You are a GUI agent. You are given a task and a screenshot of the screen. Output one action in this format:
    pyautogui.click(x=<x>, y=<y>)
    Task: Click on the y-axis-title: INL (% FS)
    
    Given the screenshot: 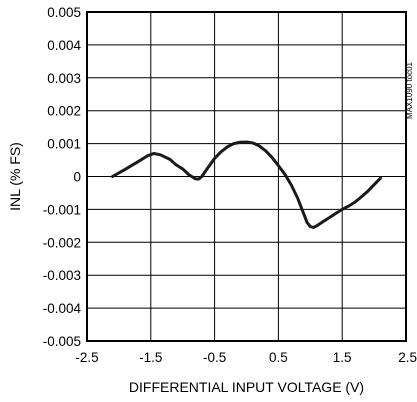 What is the action you would take?
    pyautogui.click(x=15, y=176)
    